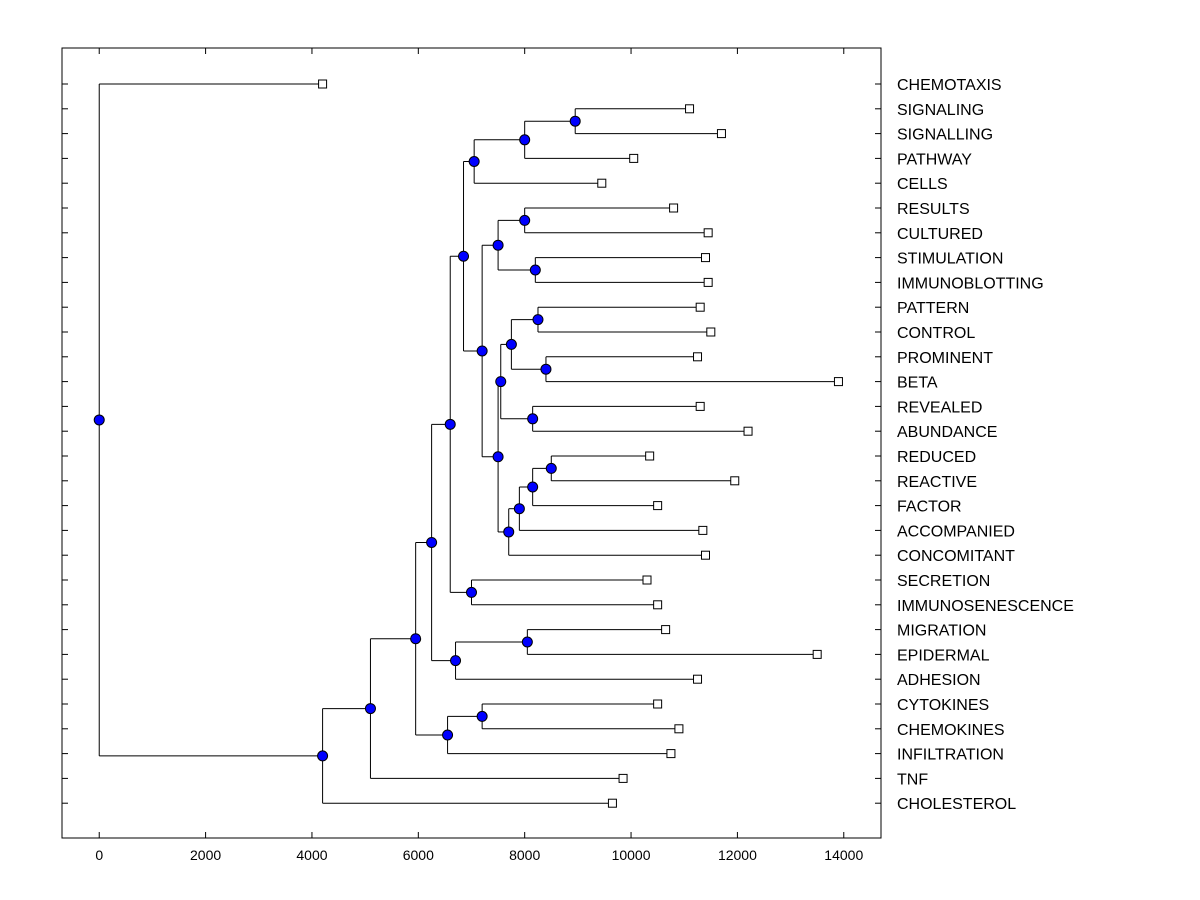 The image size is (1200, 900). I want to click on x-tick-label: 10000, so click(631, 855).